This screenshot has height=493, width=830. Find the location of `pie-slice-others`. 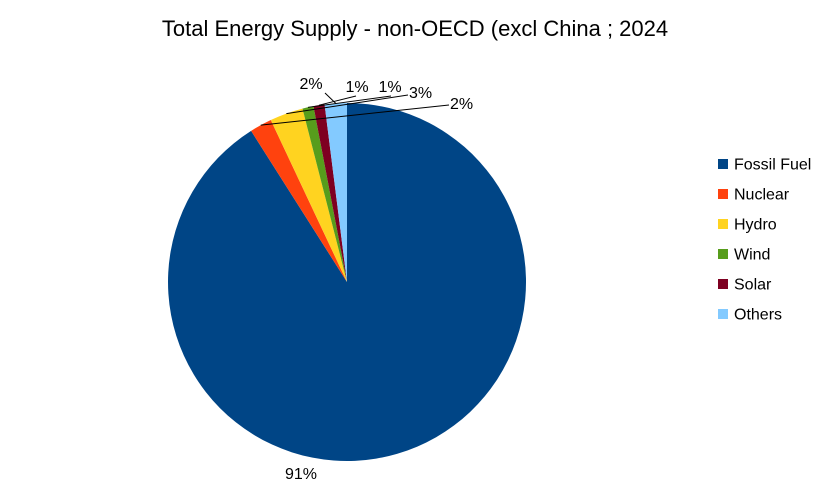

pie-slice-others is located at coordinates (335, 192).